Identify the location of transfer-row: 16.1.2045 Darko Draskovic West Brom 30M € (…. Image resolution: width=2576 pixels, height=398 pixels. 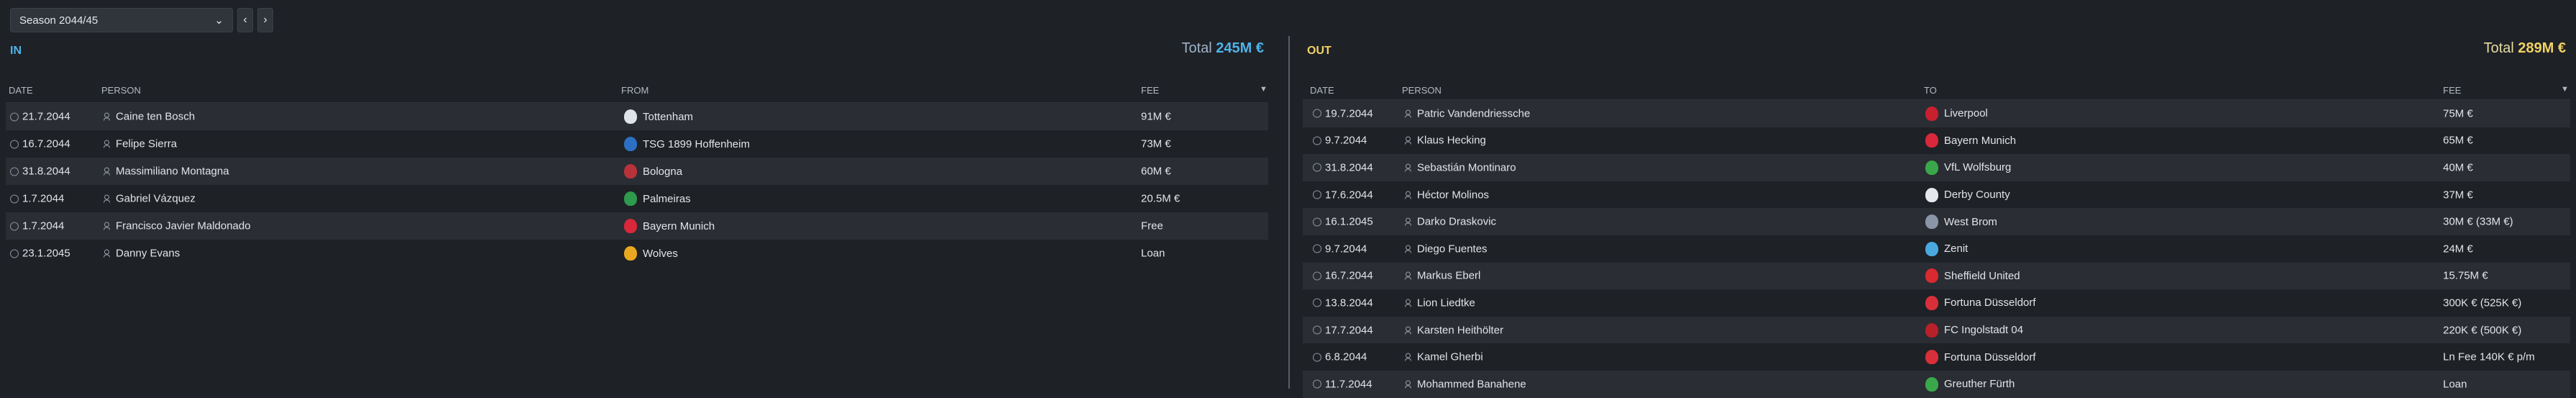
(1937, 221).